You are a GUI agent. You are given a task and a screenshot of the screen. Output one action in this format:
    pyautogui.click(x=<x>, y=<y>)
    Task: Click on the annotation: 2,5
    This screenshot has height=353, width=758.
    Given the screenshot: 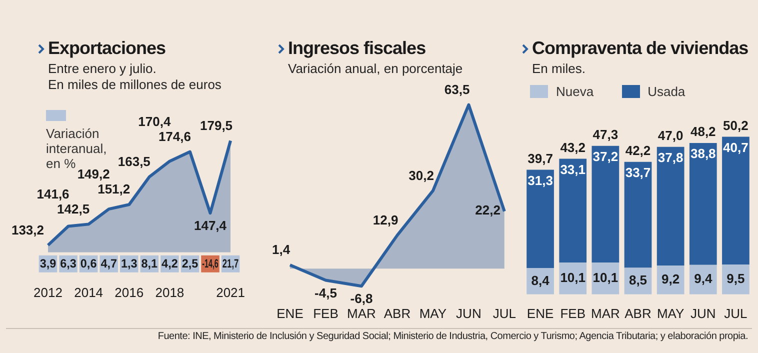 What is the action you would take?
    pyautogui.click(x=190, y=263)
    